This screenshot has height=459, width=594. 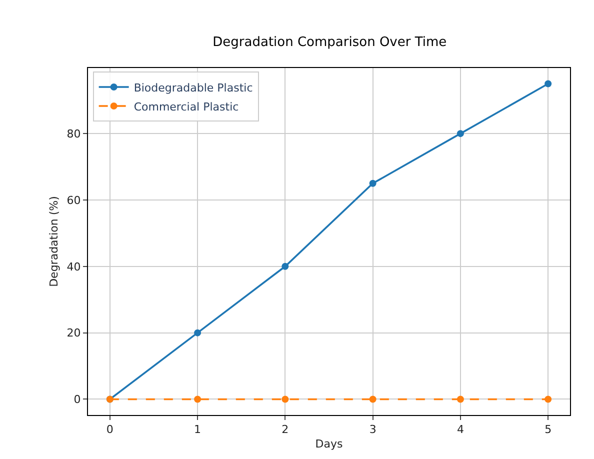 I want to click on legend-label: Biodegradable Plastic, so click(x=193, y=87).